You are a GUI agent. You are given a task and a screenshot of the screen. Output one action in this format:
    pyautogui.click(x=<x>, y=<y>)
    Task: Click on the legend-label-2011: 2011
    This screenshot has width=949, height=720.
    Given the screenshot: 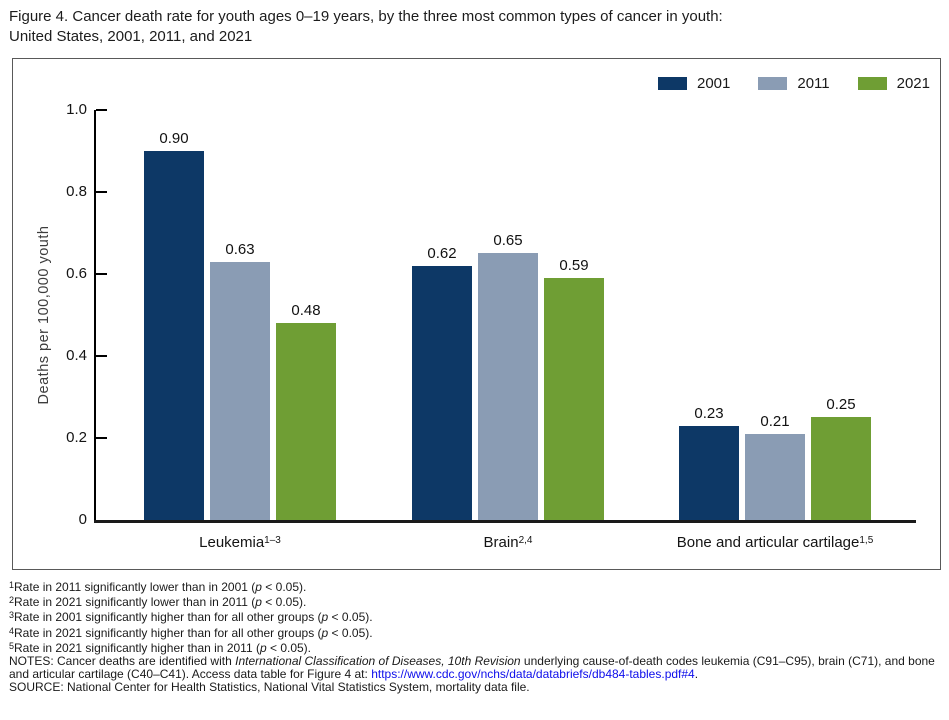 What is the action you would take?
    pyautogui.click(x=813, y=83)
    